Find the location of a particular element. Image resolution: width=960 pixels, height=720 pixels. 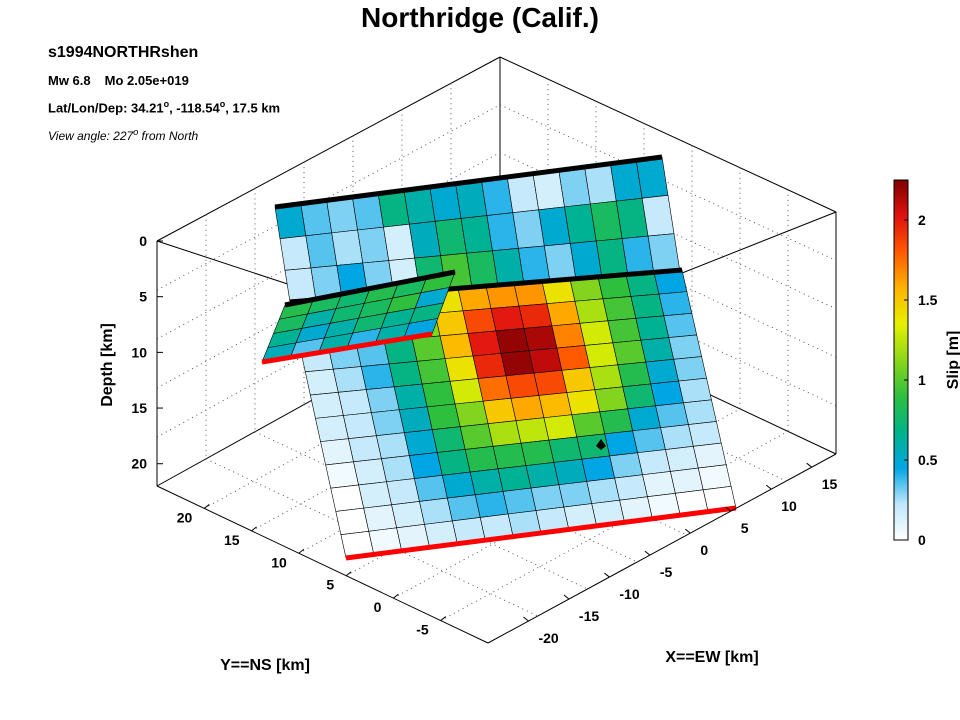

location-lon: , -118.54 is located at coordinates (194, 108).